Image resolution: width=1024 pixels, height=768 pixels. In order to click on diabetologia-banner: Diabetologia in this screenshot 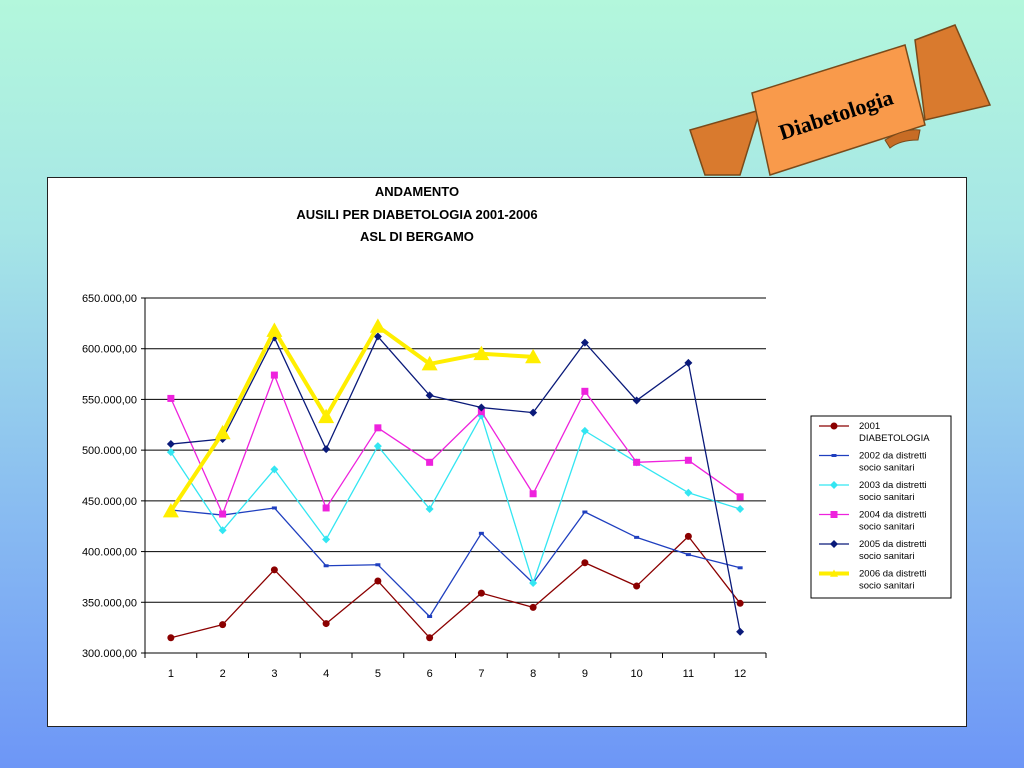, I will do `click(840, 100)`.